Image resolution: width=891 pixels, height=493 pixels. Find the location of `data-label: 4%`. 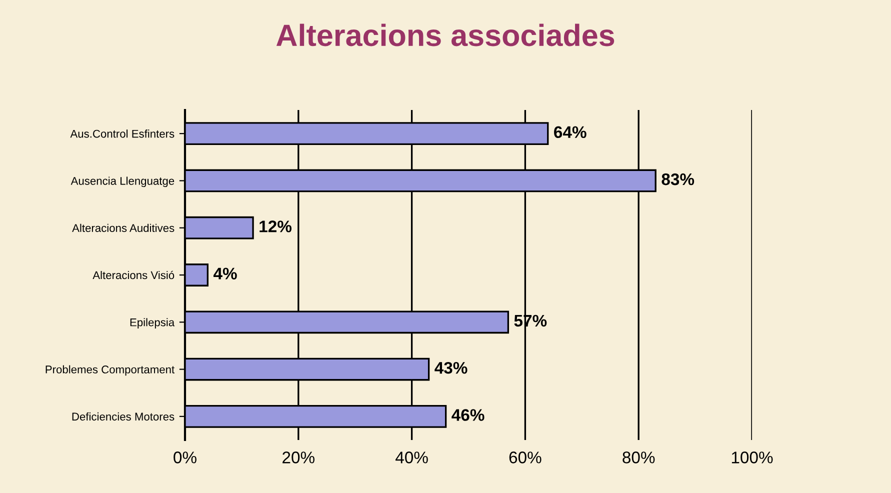

data-label: 4% is located at coordinates (225, 274).